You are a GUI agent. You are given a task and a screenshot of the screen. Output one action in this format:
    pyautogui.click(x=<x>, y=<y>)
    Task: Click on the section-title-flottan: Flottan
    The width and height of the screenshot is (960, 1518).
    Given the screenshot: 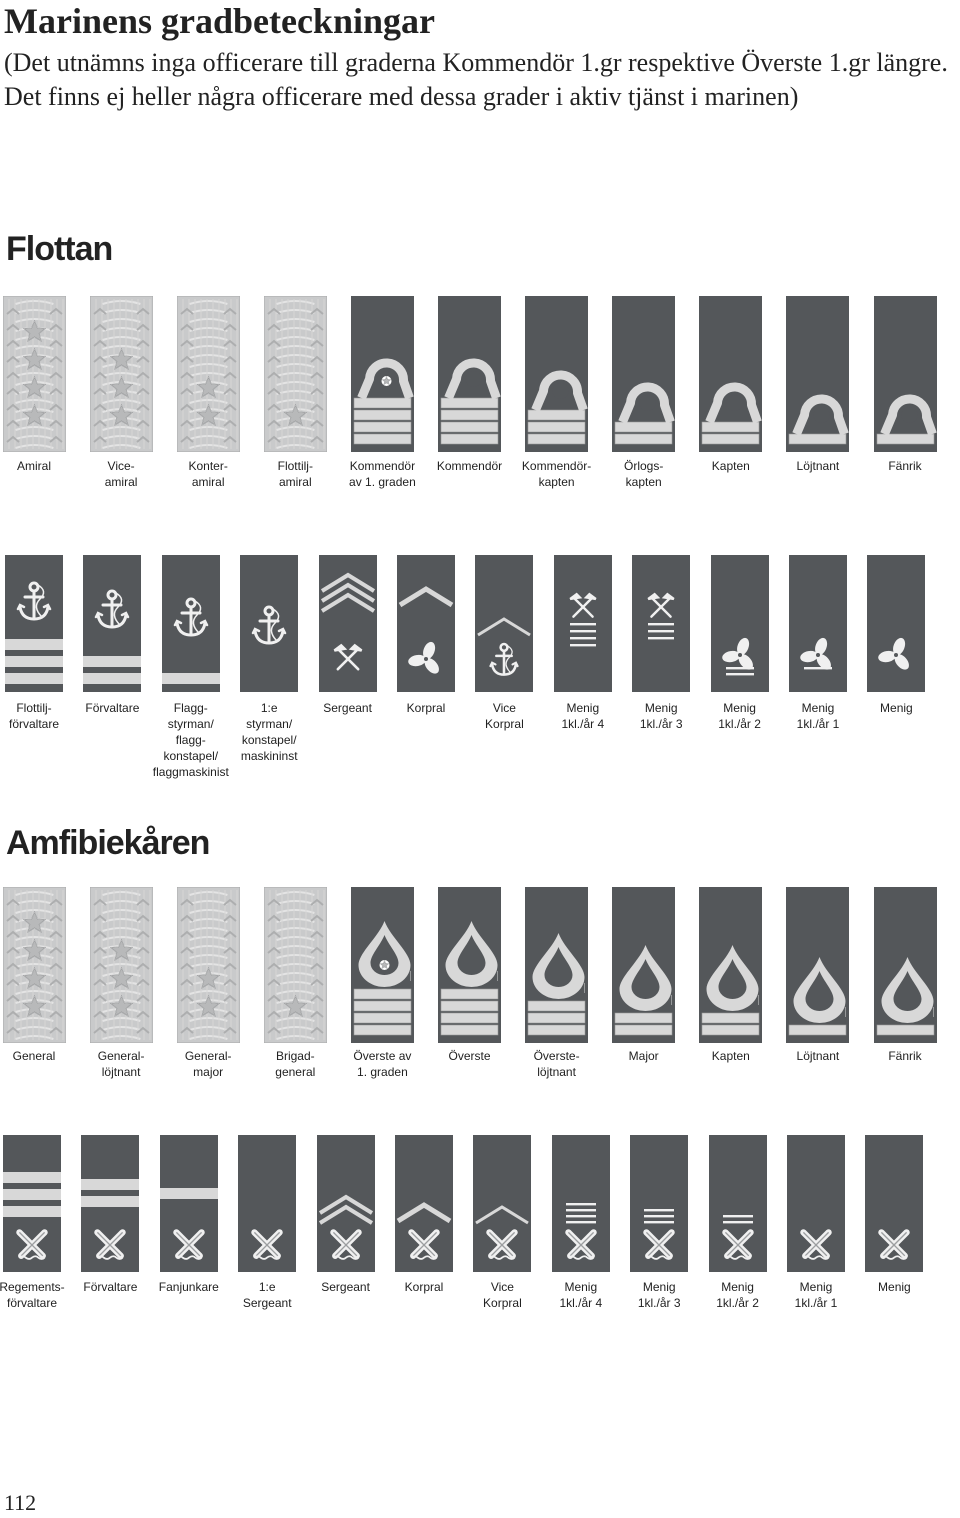 What is the action you would take?
    pyautogui.click(x=59, y=249)
    